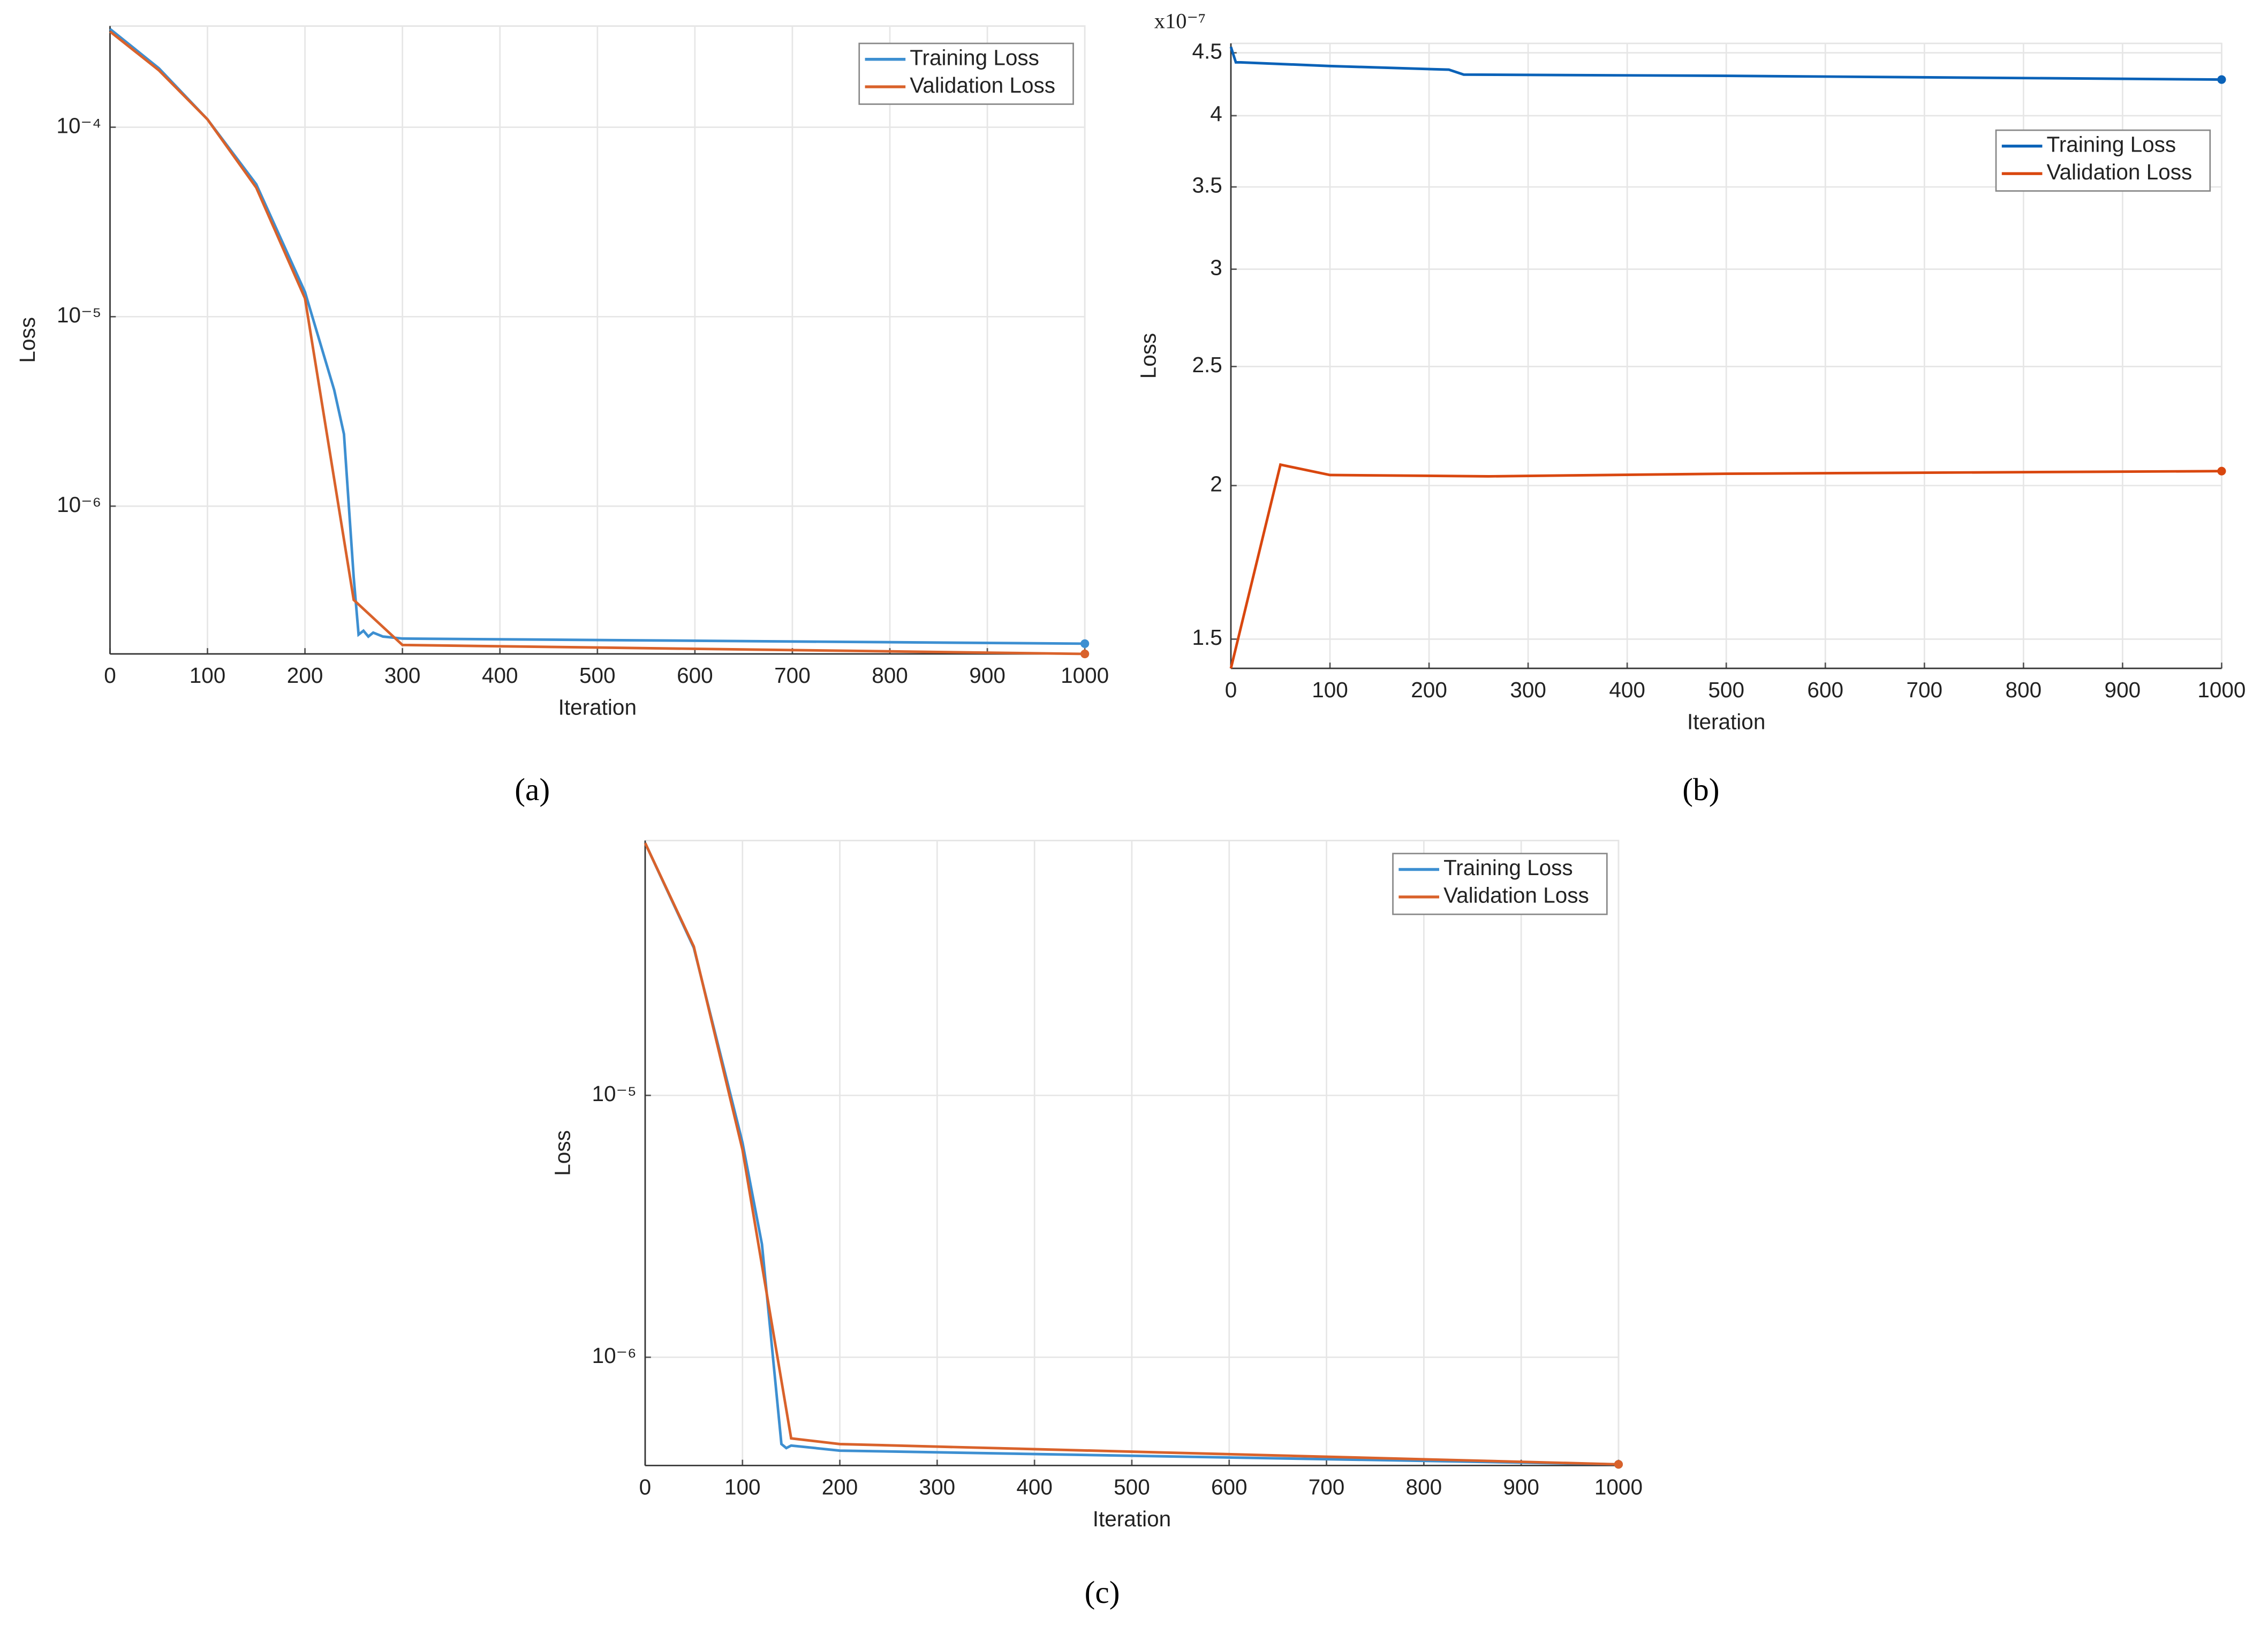  I want to click on y-tick-label: 4, so click(1216, 114).